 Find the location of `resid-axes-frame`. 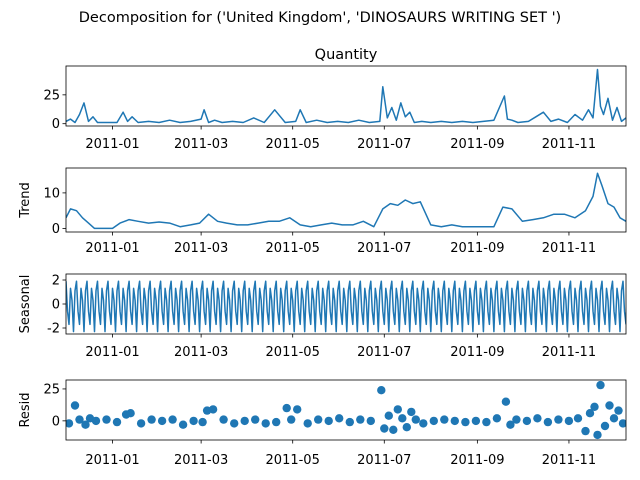

resid-axes-frame is located at coordinates (346, 410).